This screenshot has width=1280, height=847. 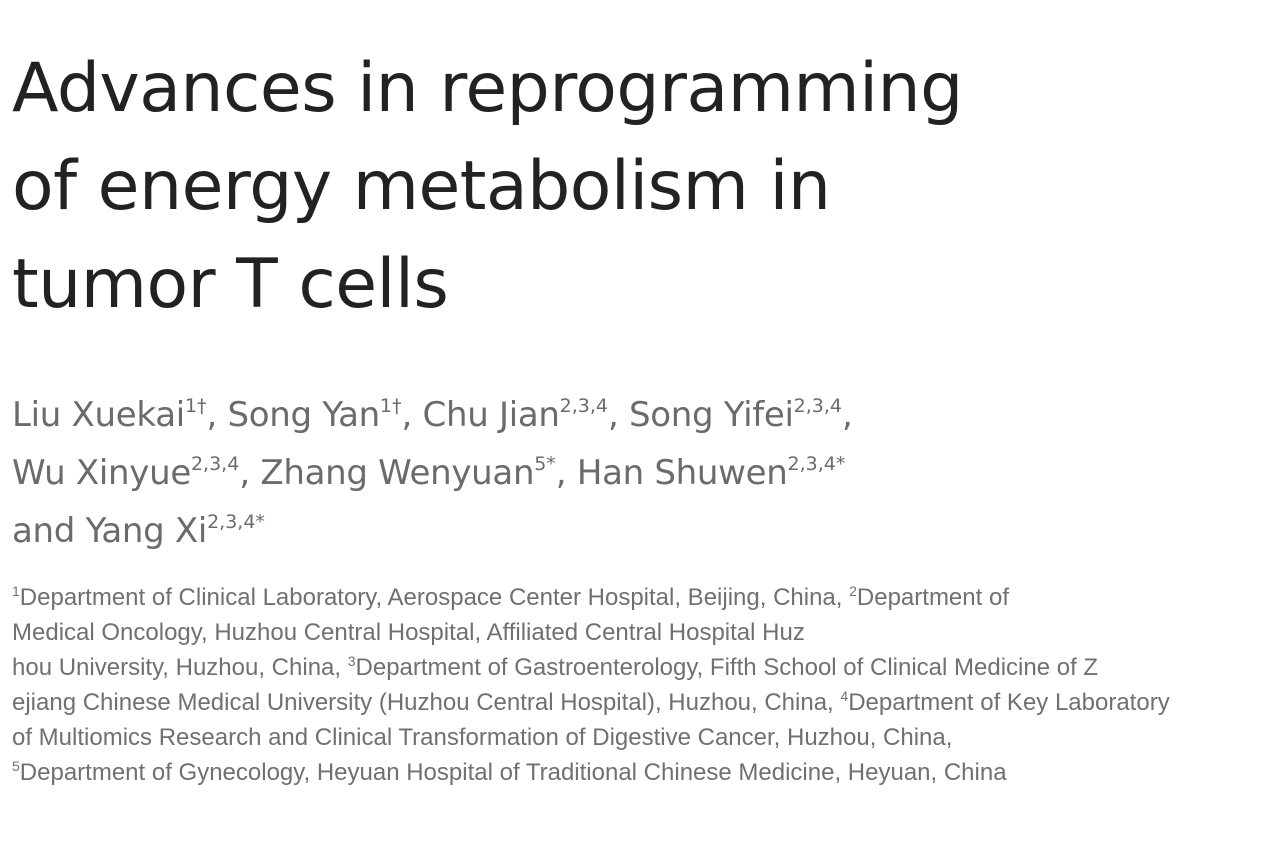 What do you see at coordinates (421, 186) in the screenshot?
I see `title-line: of energy metabolism in` at bounding box center [421, 186].